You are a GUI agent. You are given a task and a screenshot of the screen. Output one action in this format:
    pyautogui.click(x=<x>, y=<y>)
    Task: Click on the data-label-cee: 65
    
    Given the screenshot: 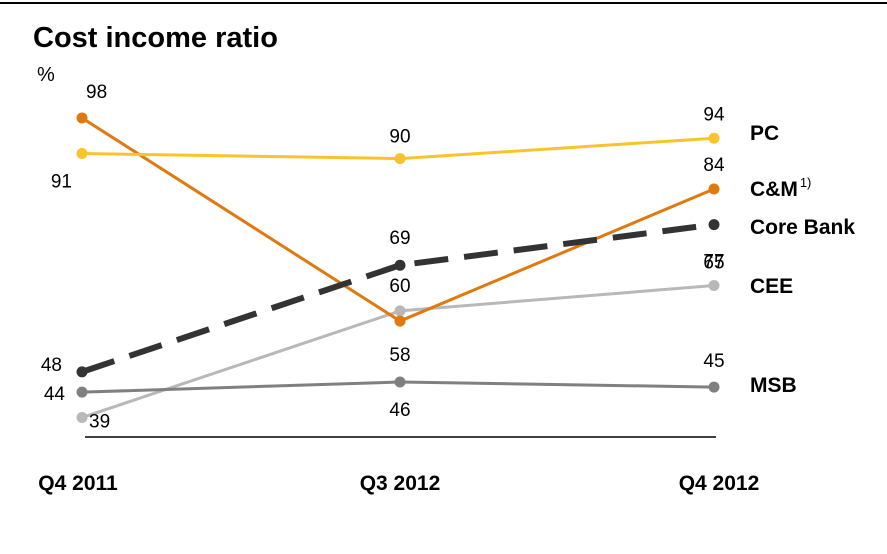 What is the action you would take?
    pyautogui.click(x=713, y=263)
    